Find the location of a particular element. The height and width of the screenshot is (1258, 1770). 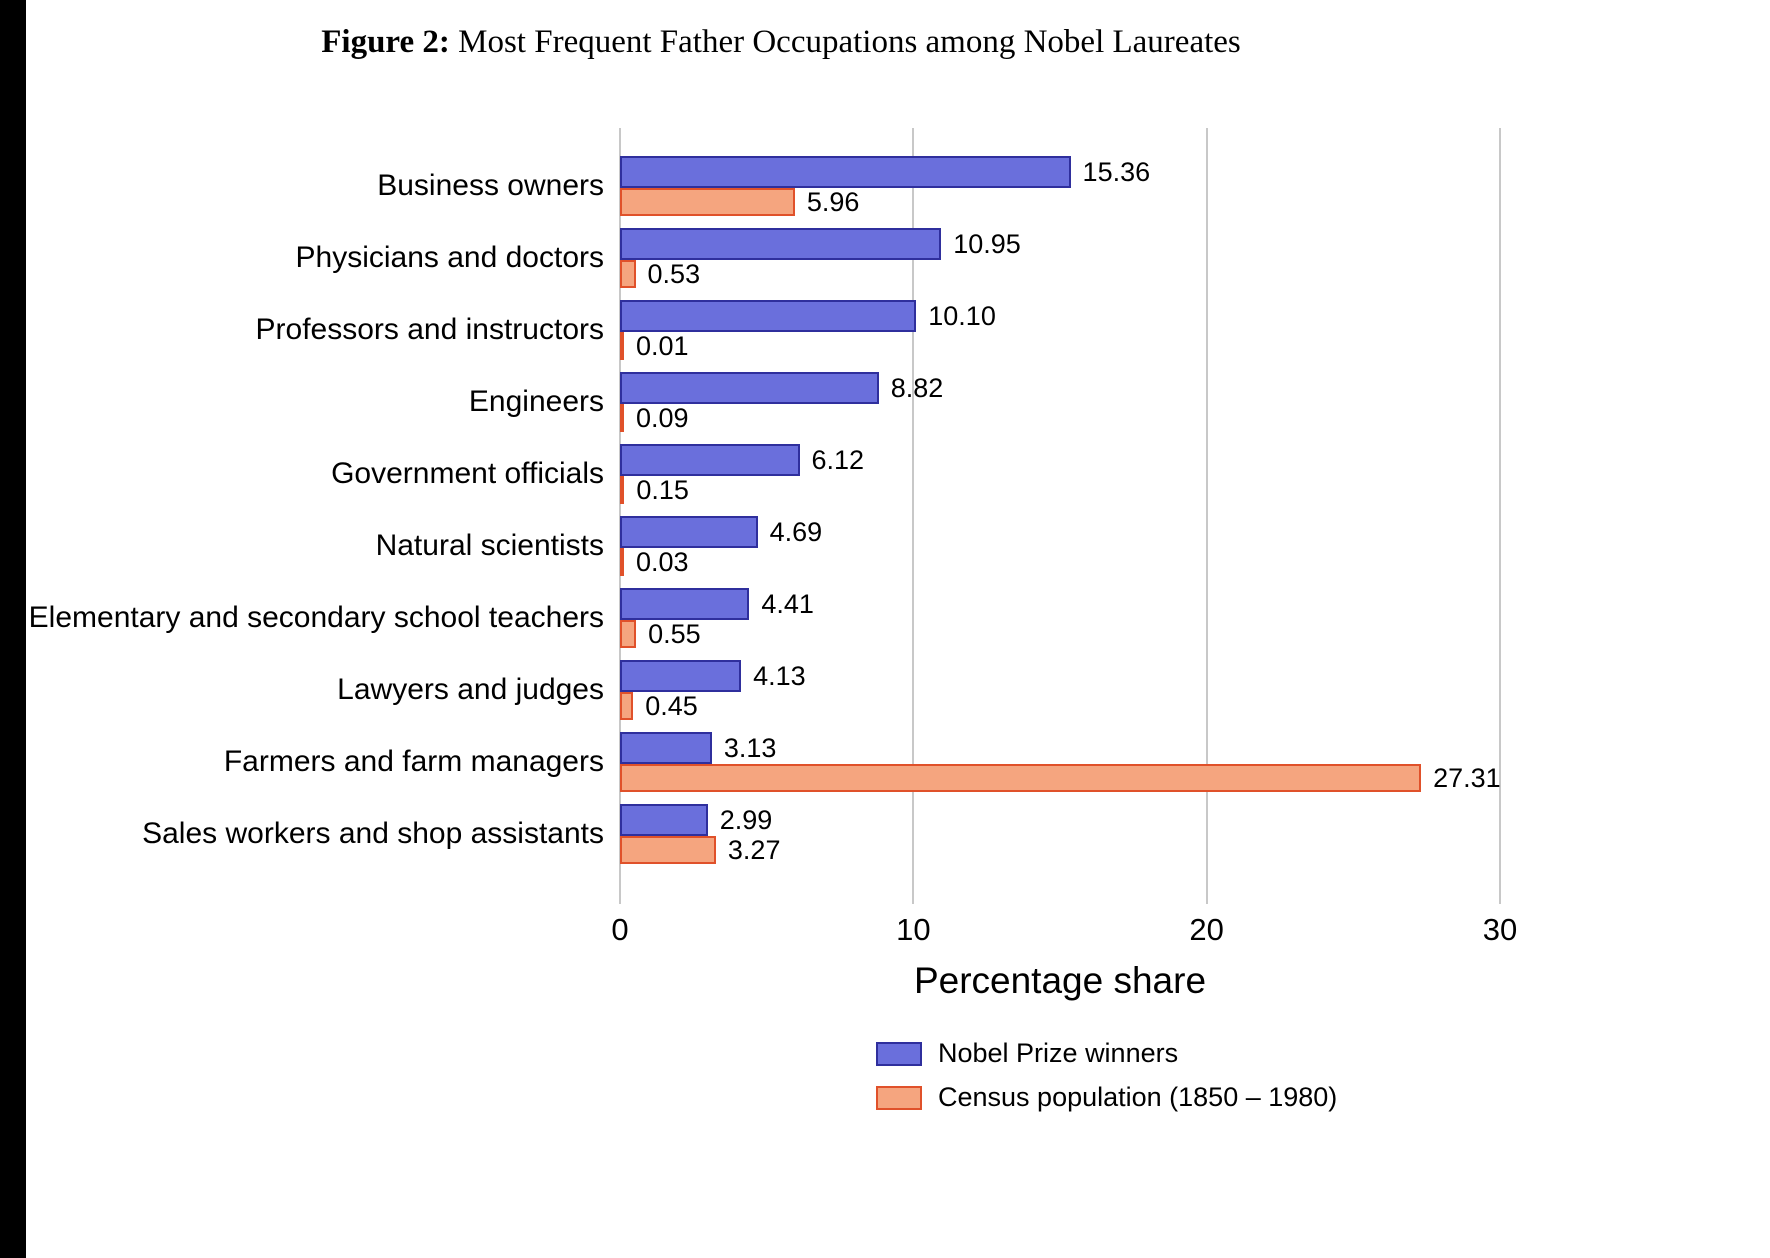

bar-line: 6.12 is located at coordinates (1060, 460).